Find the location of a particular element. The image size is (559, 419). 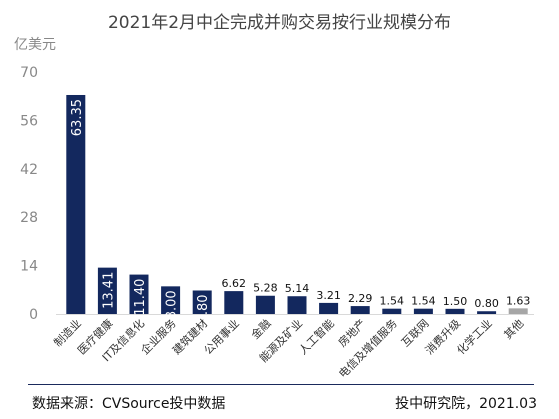

bar-value-label: 3.21 is located at coordinates (328, 295).